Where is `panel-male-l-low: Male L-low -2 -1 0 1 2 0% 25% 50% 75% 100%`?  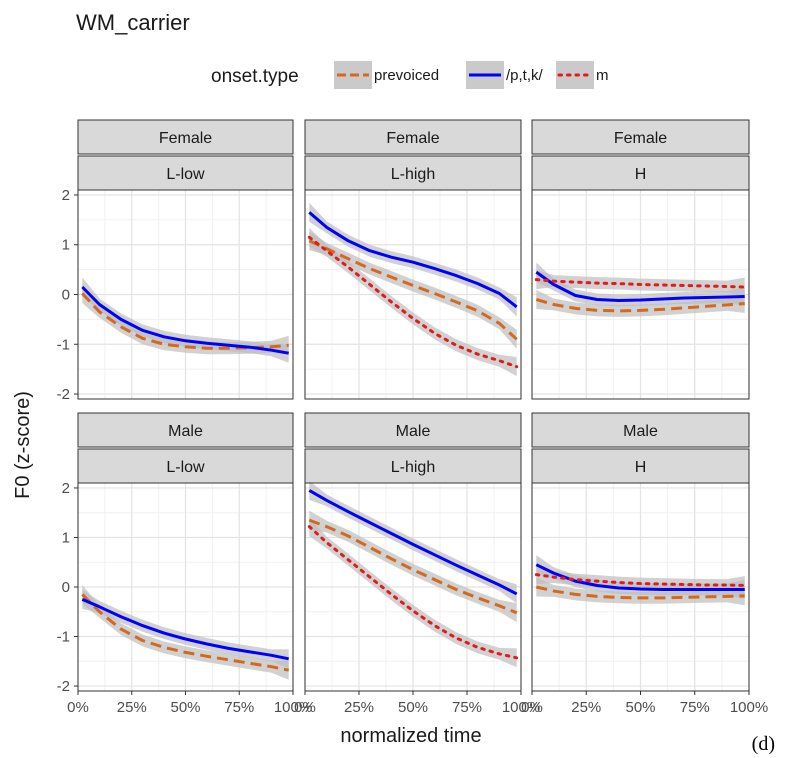 panel-male-l-low: Male L-low -2 -1 0 1 2 0% 25% 50% 75% 100% is located at coordinates (184, 564).